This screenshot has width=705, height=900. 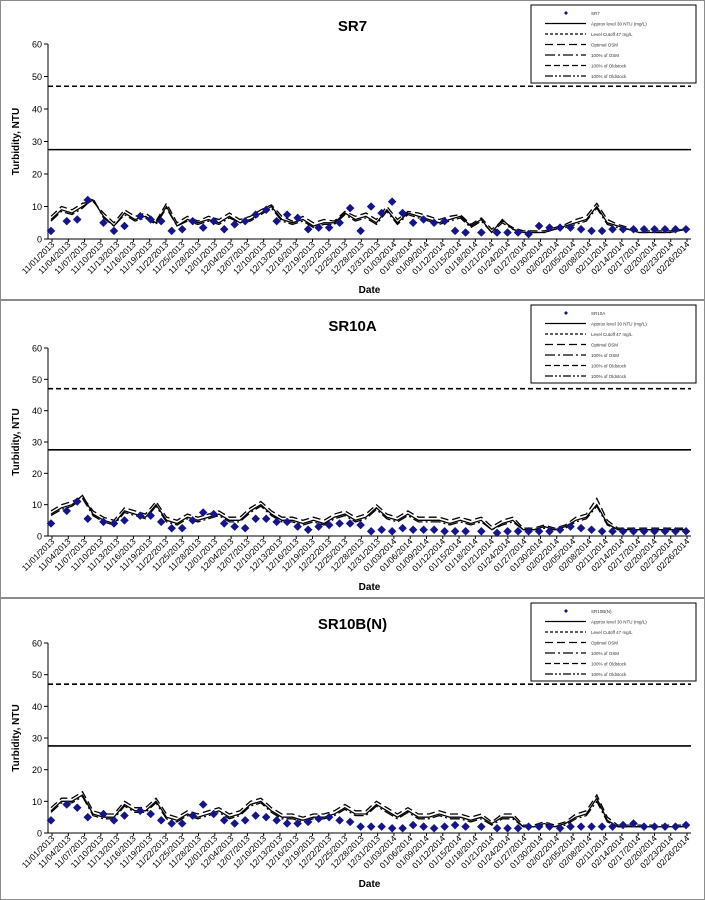 What do you see at coordinates (598, 313) in the screenshot?
I see `legend-label: SR10A` at bounding box center [598, 313].